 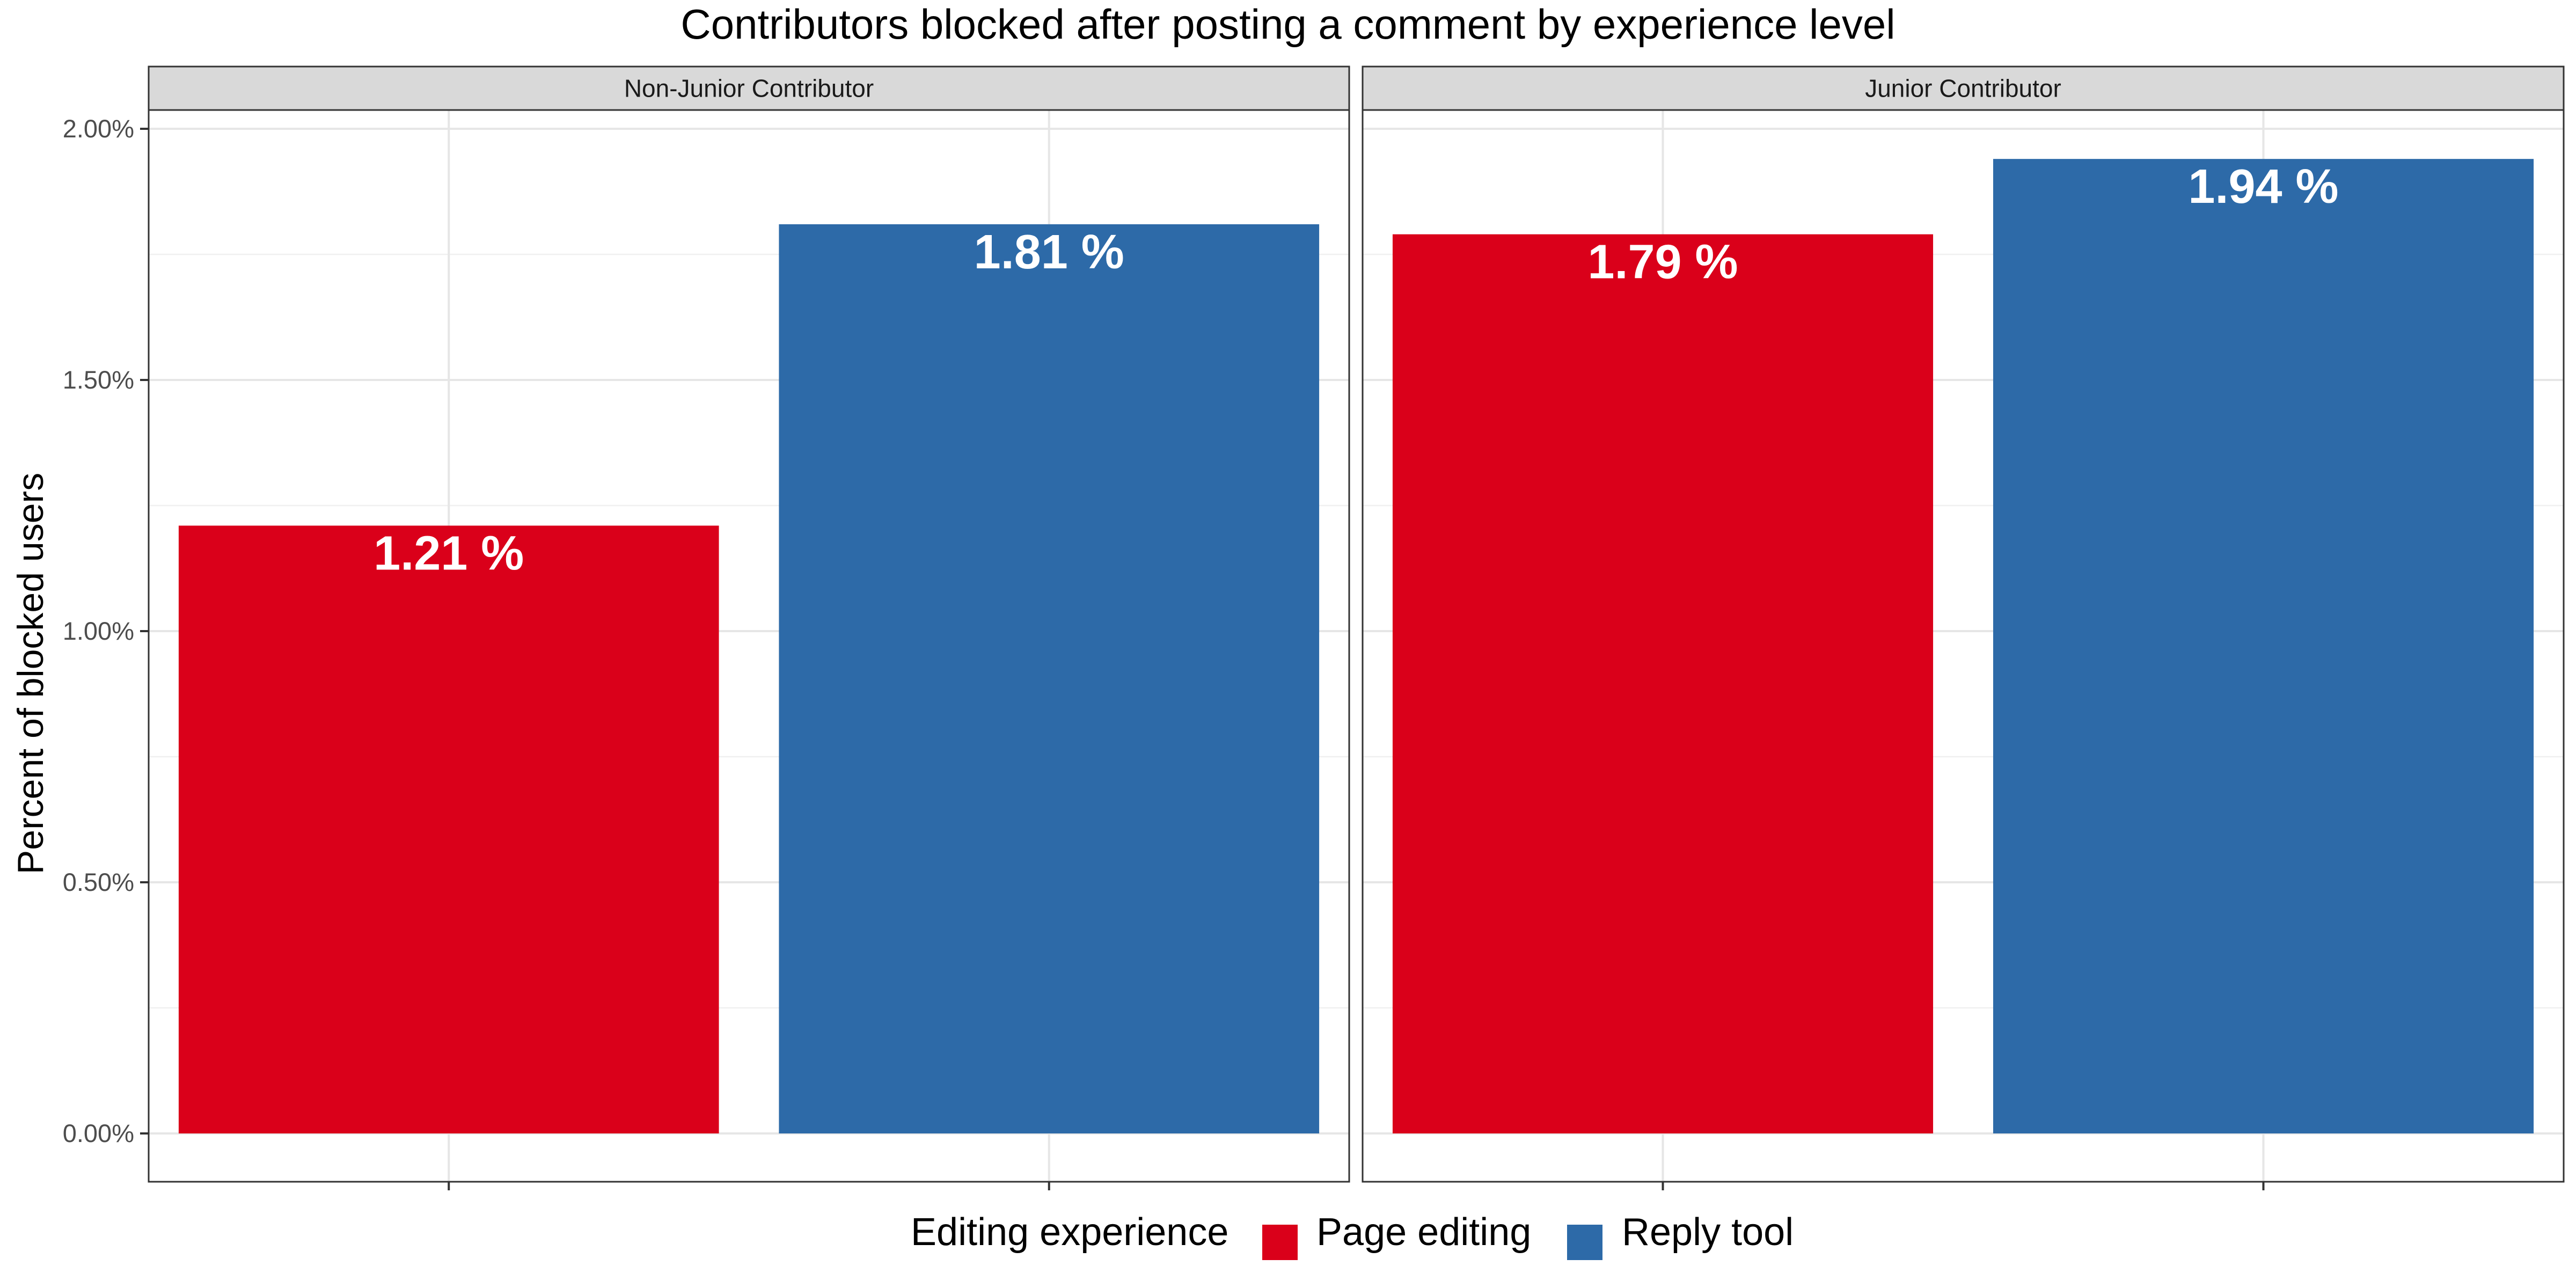 I want to click on y-axis: 0.00% 0.50% 1.00% 1.50% 2.00%, so click(x=106, y=630).